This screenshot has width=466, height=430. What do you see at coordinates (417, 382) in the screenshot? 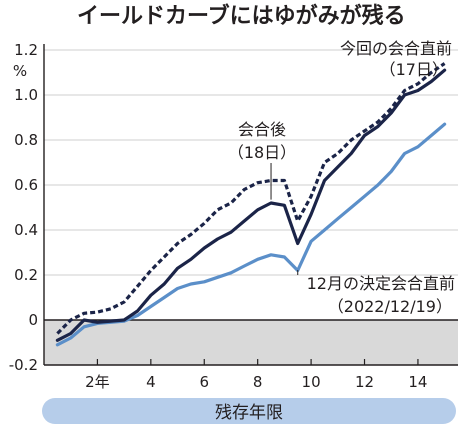
I see `x-tick-label: 14` at bounding box center [417, 382].